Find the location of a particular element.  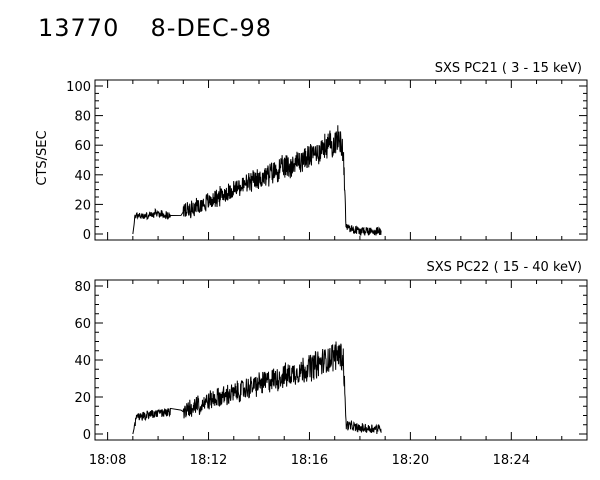

plot-header: 13770 8-DEC-98 is located at coordinates (155, 31).